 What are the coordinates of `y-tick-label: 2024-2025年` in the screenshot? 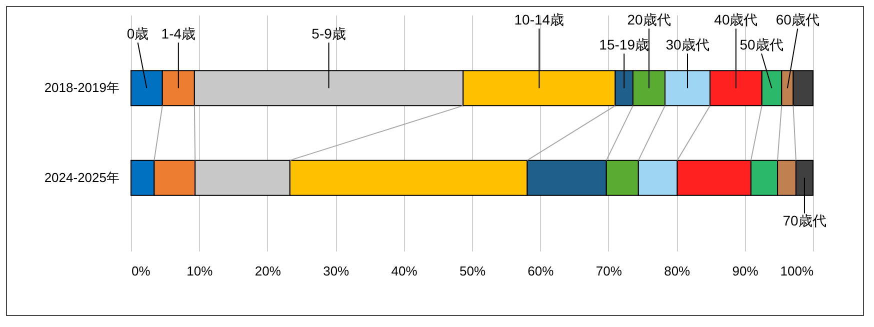 It's located at (82, 177).